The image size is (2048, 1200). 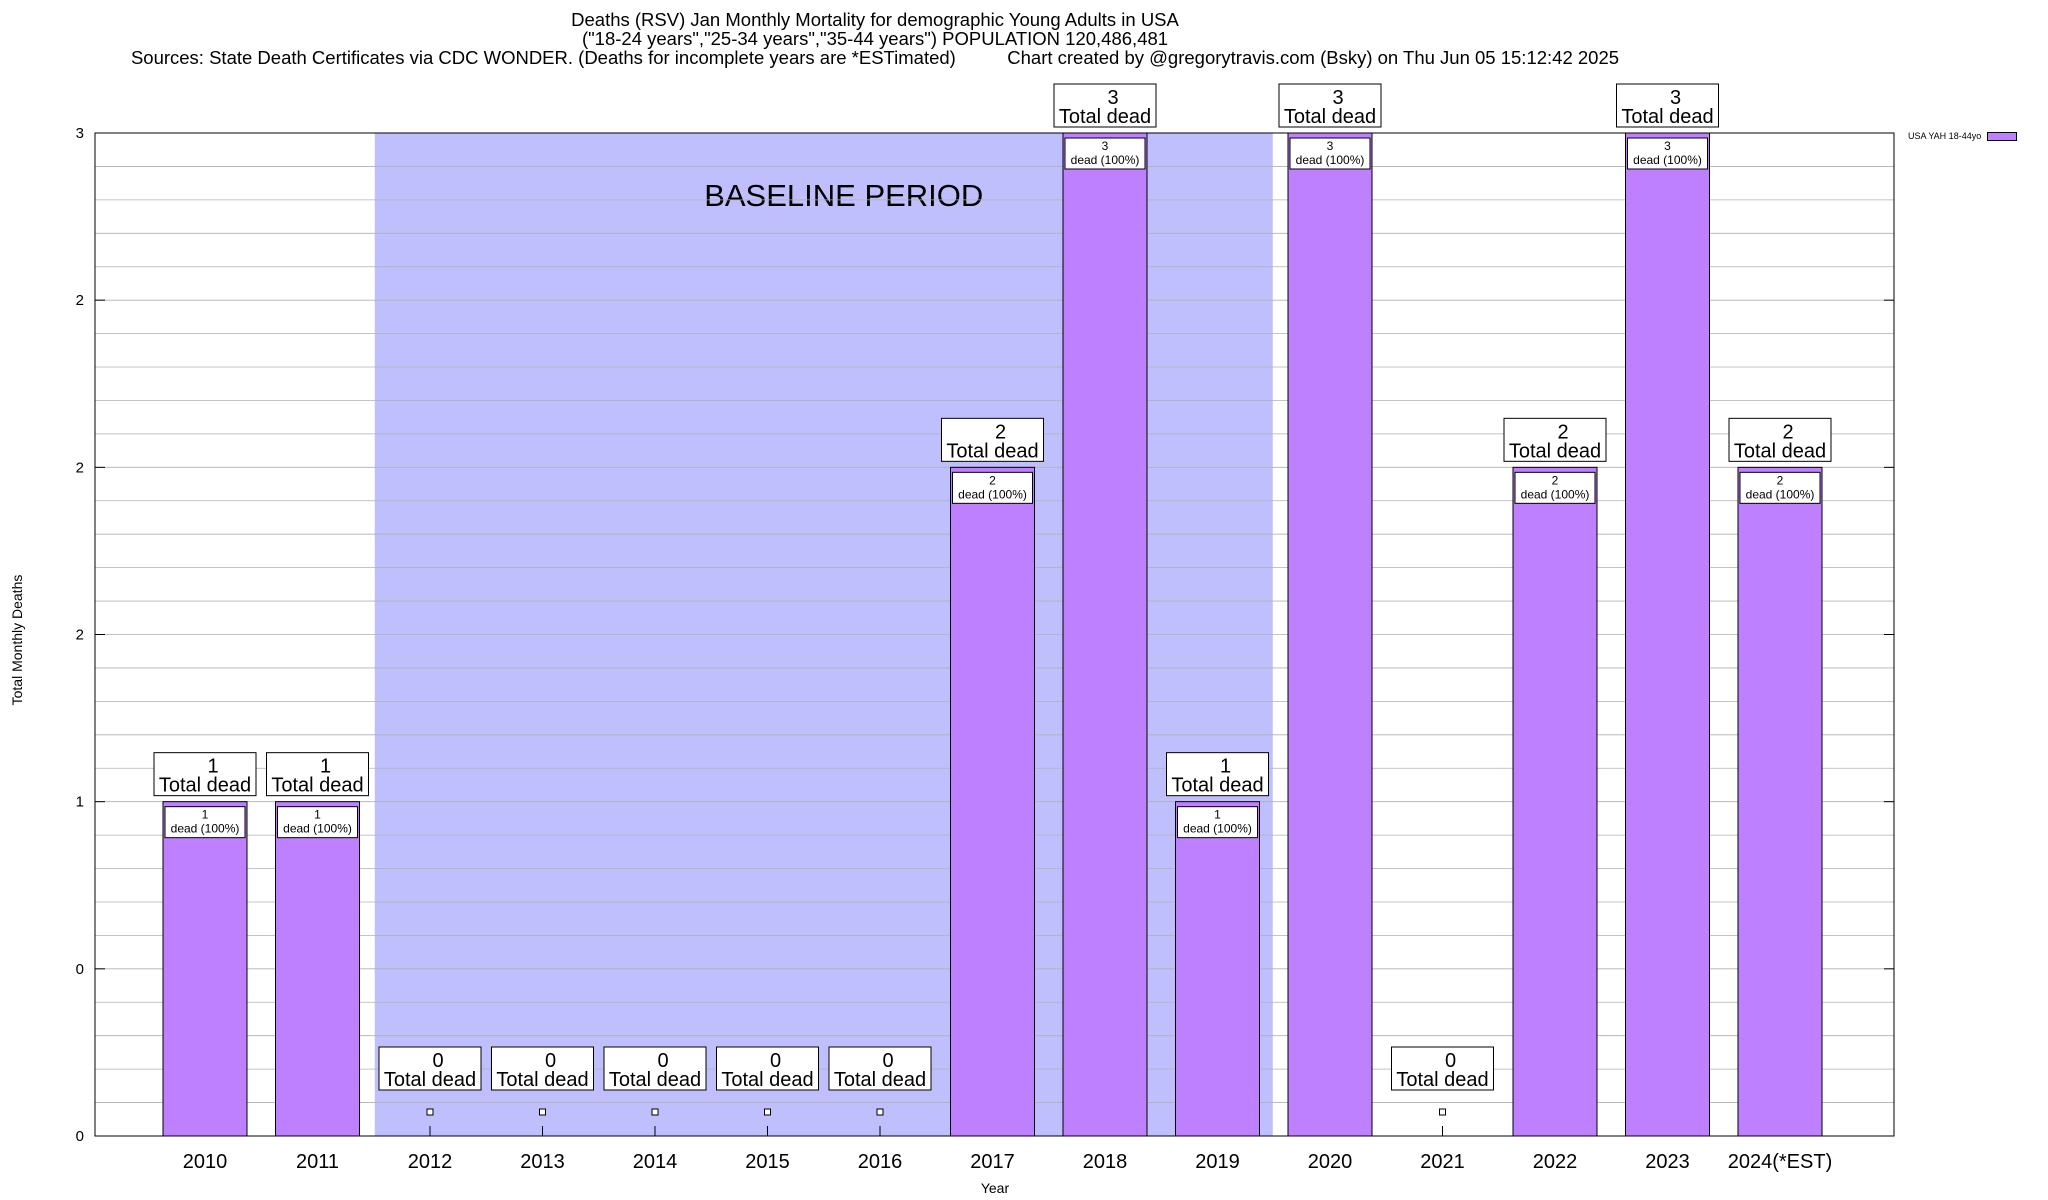 What do you see at coordinates (2002, 136) in the screenshot?
I see `legend-swatch` at bounding box center [2002, 136].